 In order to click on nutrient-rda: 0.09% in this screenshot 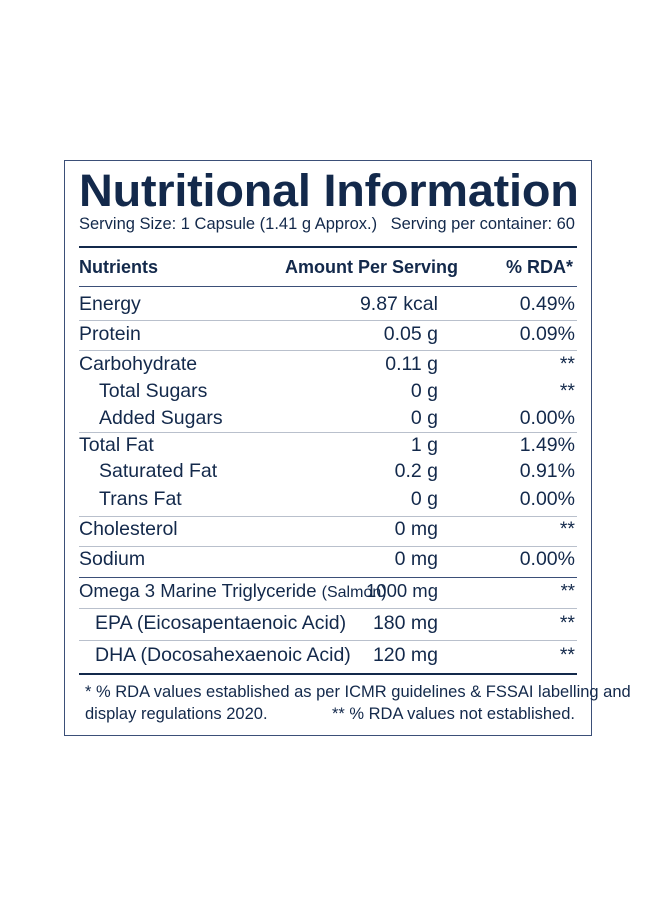, I will do `click(547, 334)`.